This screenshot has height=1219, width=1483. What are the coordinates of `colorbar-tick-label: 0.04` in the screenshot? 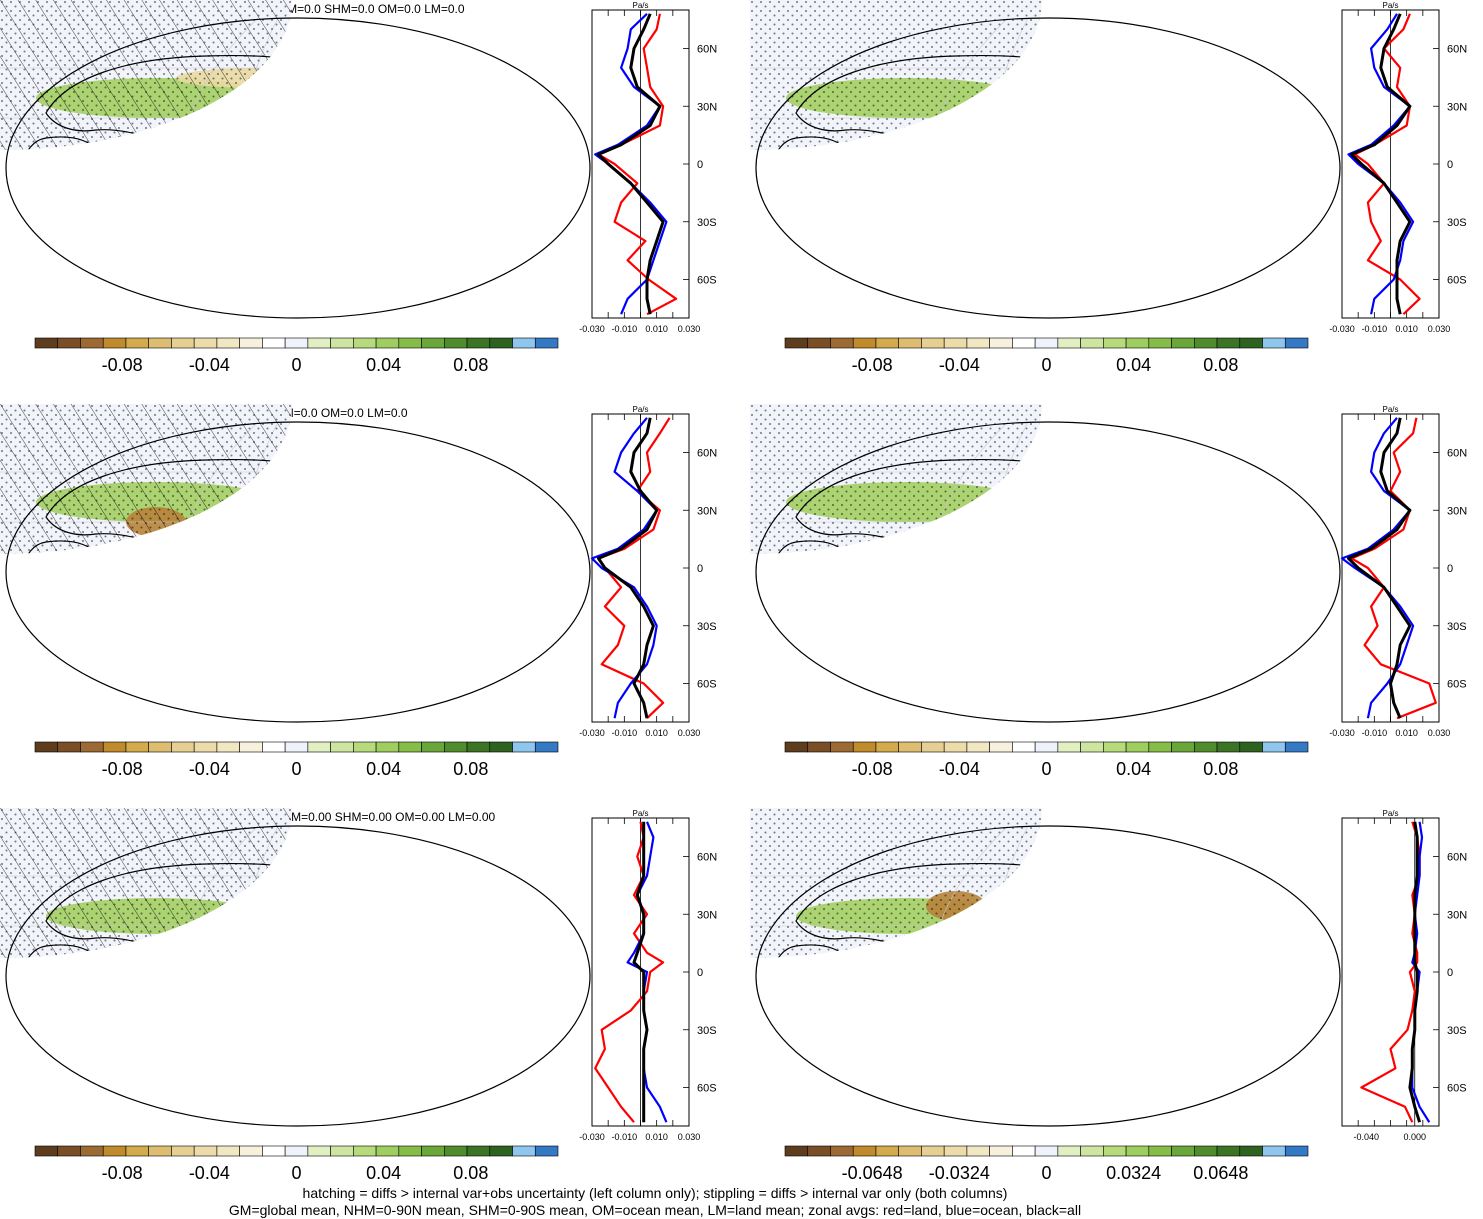 It's located at (383, 365).